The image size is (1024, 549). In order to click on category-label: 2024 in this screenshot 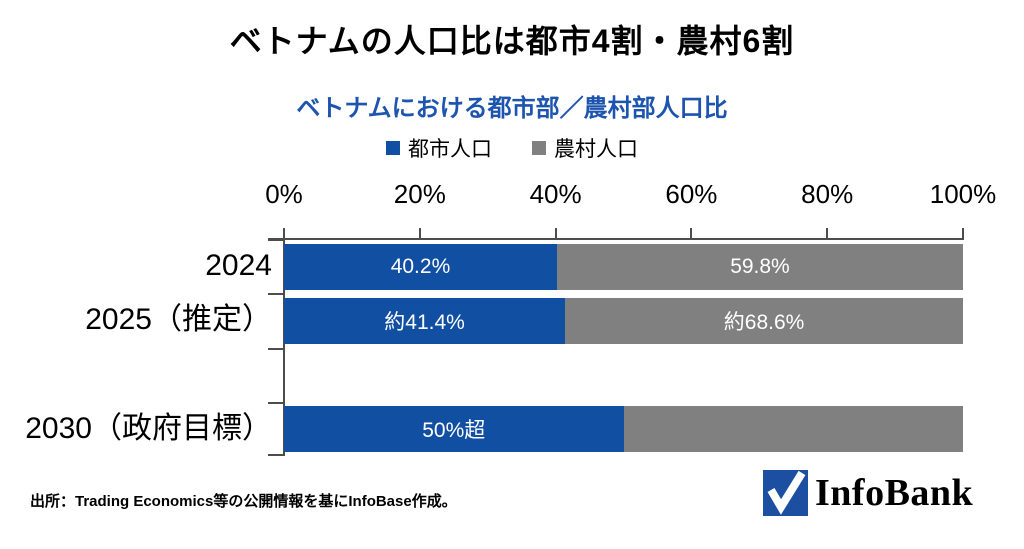, I will do `click(238, 266)`.